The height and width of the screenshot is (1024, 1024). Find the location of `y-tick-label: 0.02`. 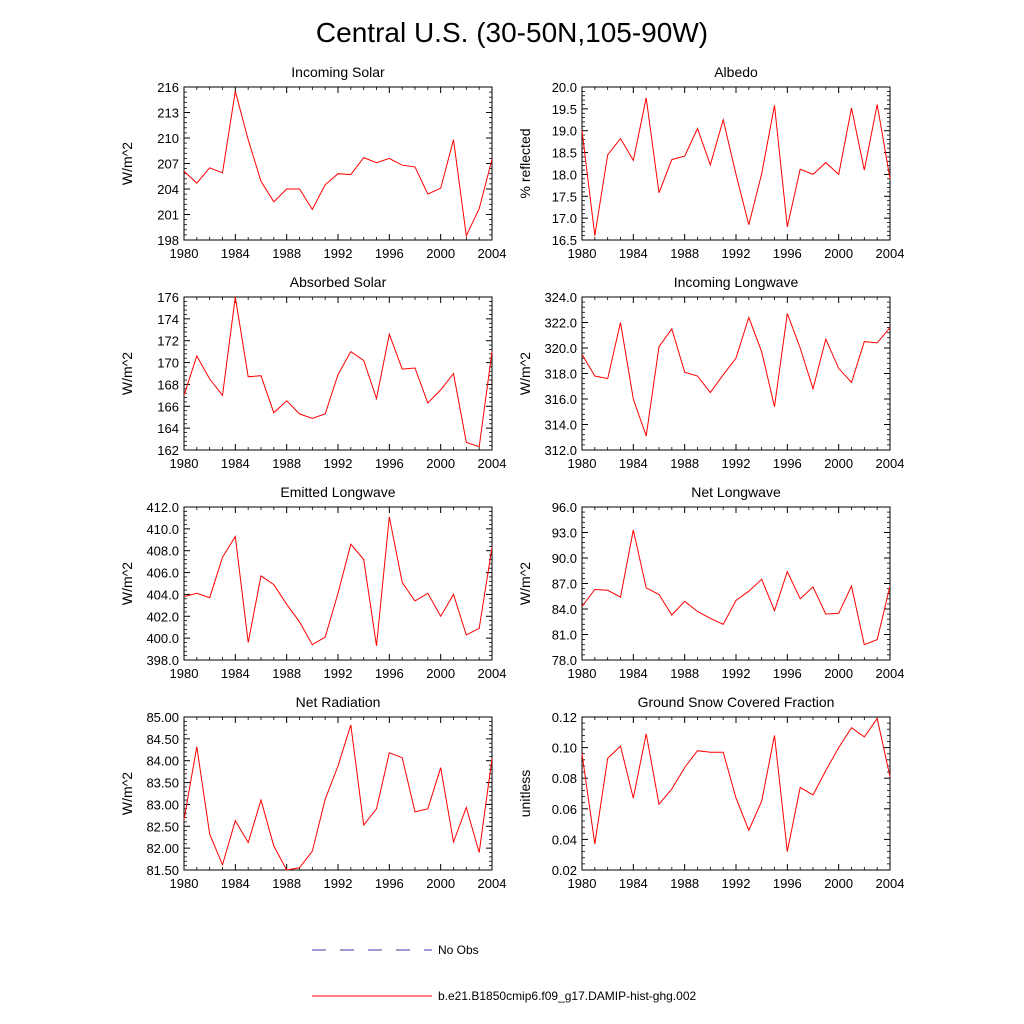

y-tick-label: 0.02 is located at coordinates (564, 870).